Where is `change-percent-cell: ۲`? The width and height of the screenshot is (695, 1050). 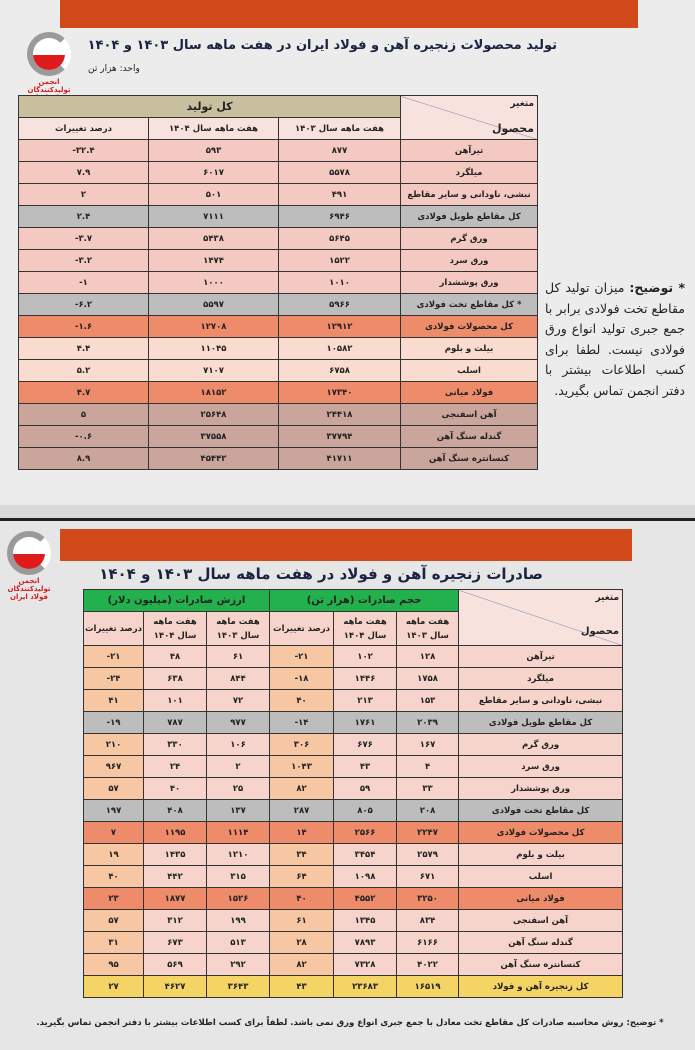 change-percent-cell: ۲ is located at coordinates (83, 194).